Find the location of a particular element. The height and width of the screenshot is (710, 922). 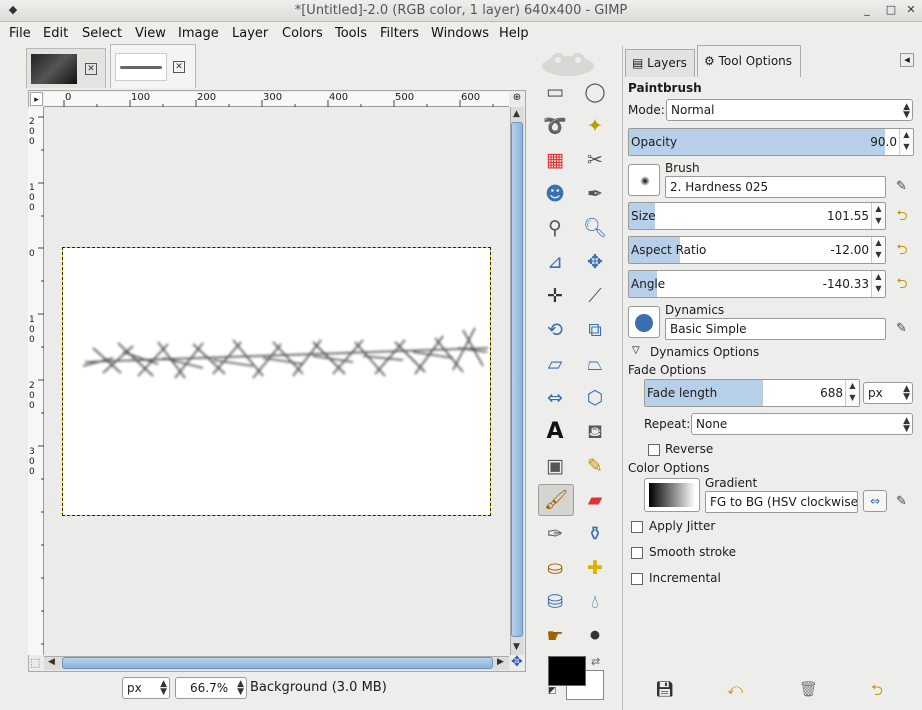

measure-tool-icon: ⊿ is located at coordinates (555, 261).